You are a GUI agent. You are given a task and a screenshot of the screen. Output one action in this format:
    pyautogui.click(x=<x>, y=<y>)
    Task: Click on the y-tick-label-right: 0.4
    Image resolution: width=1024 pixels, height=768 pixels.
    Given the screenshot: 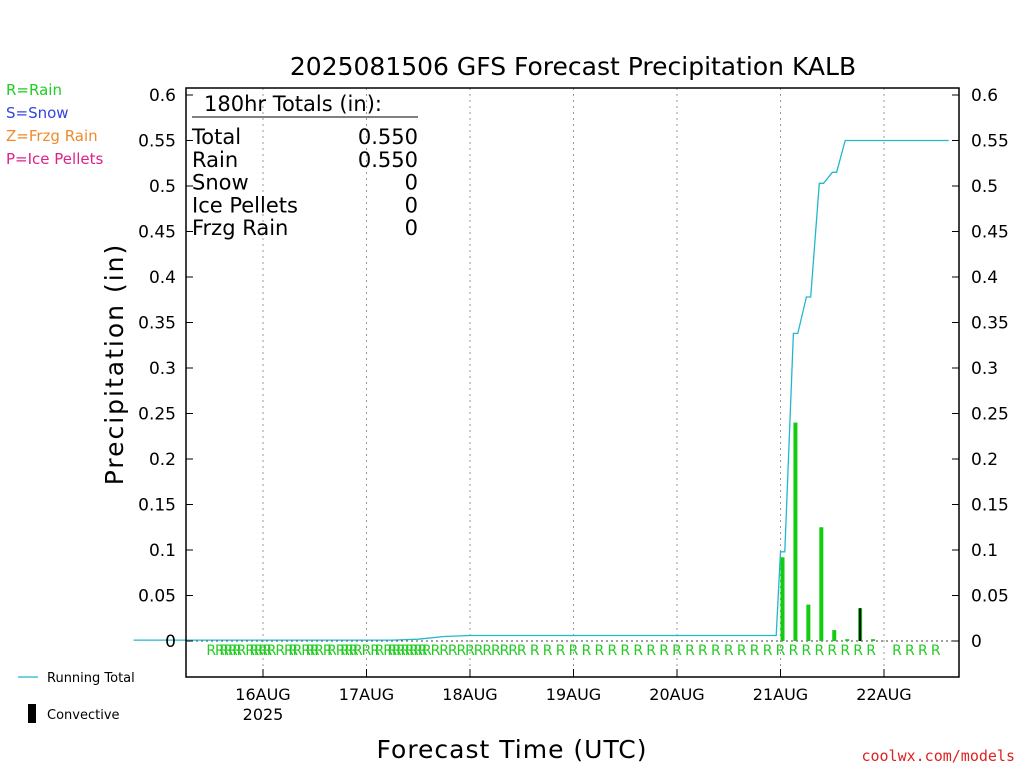 What is the action you would take?
    pyautogui.click(x=984, y=278)
    